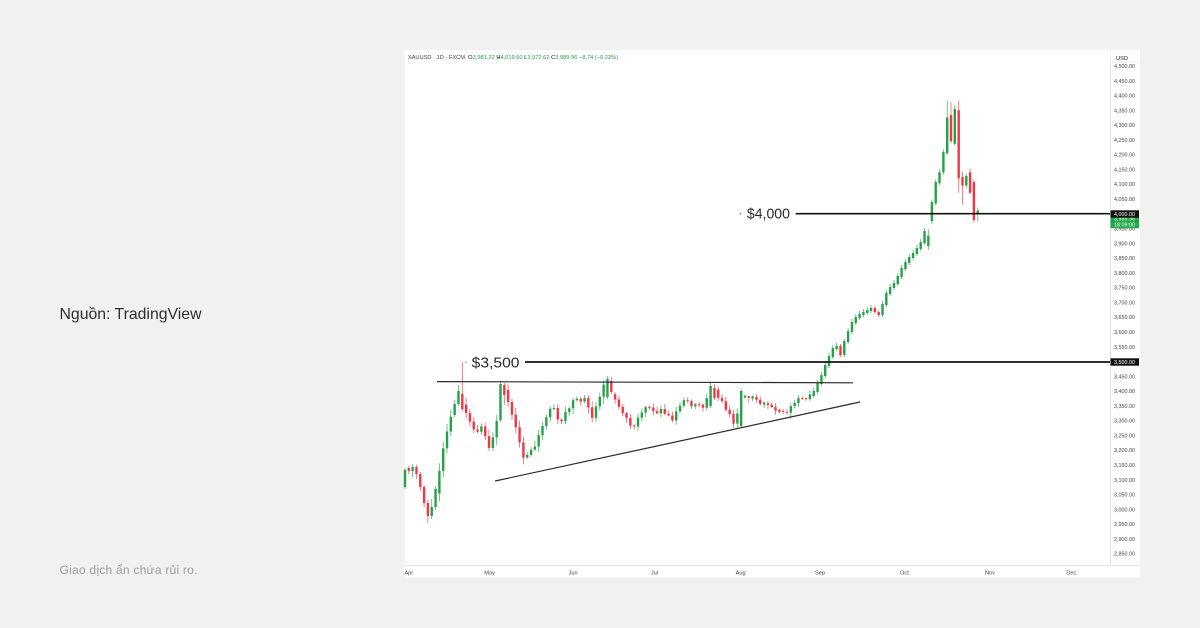 The width and height of the screenshot is (1200, 628). I want to click on svg-text: 3,600.00, so click(1124, 333).